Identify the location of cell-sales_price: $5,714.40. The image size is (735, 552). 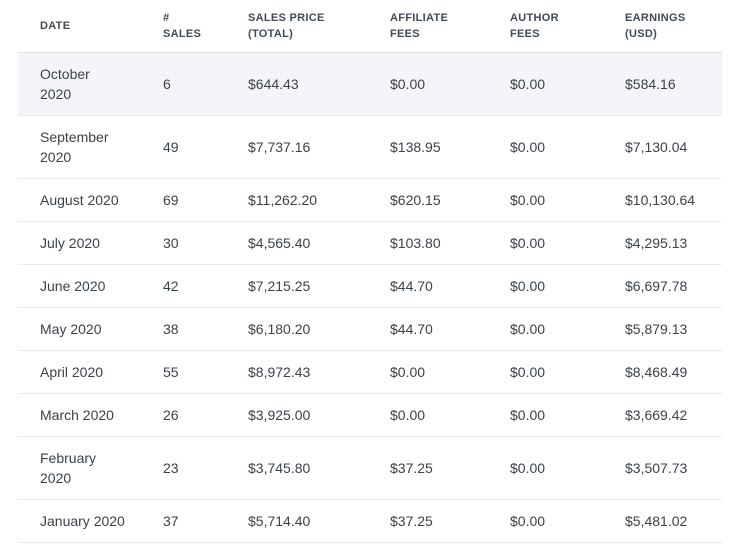
(299, 521).